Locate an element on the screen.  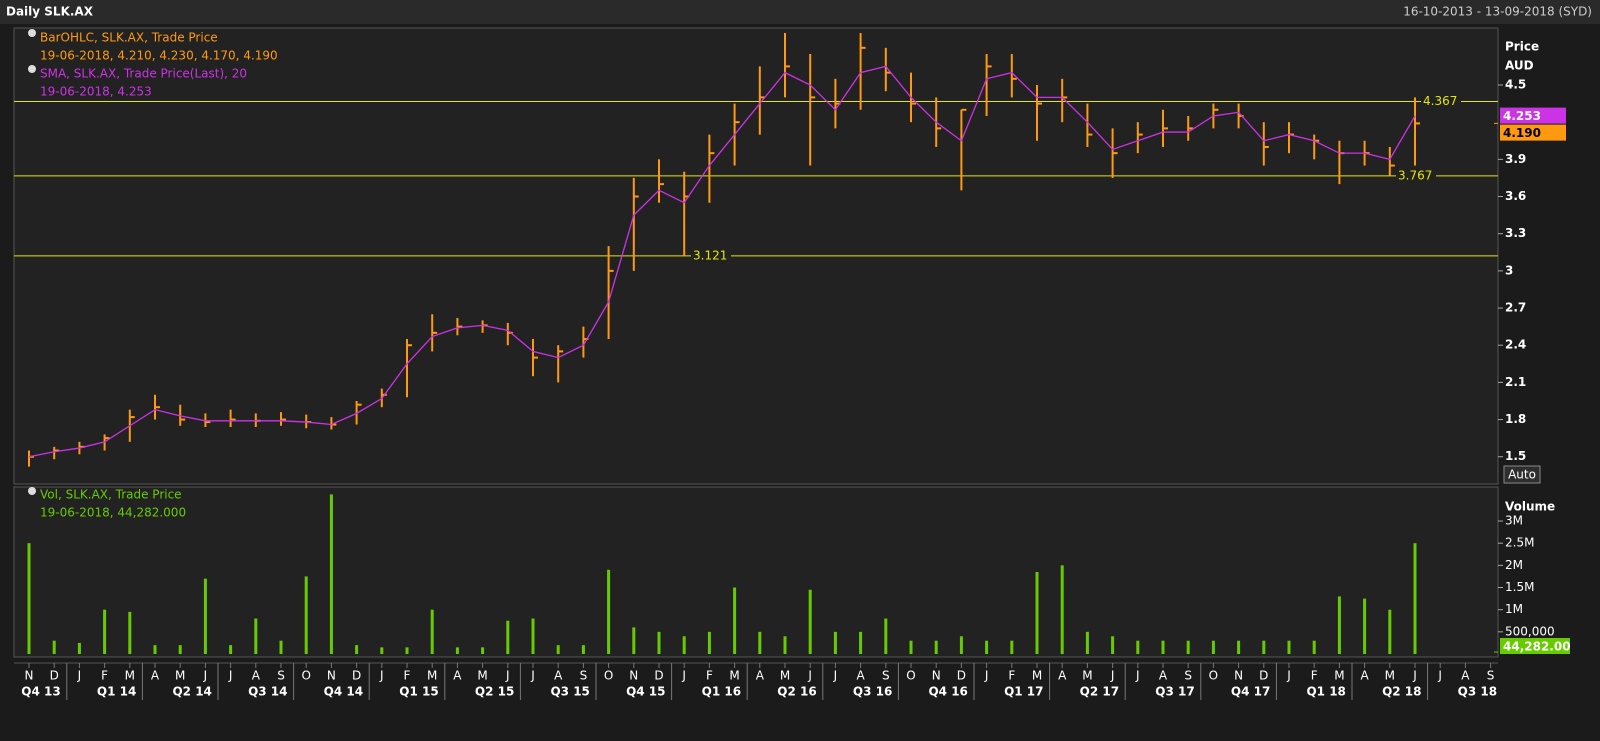
auto-scale-button is located at coordinates (1522, 474).